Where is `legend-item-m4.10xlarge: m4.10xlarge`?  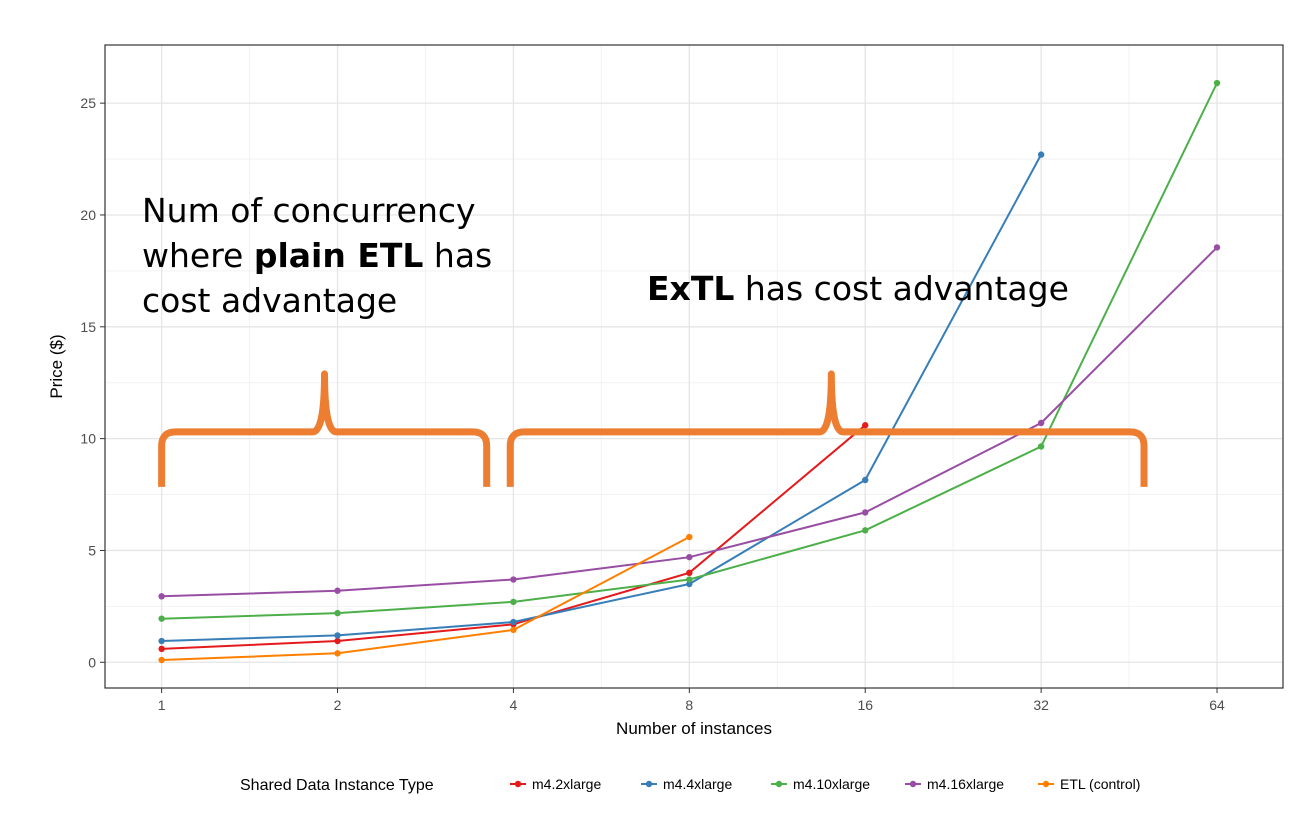 legend-item-m4.10xlarge: m4.10xlarge is located at coordinates (820, 784).